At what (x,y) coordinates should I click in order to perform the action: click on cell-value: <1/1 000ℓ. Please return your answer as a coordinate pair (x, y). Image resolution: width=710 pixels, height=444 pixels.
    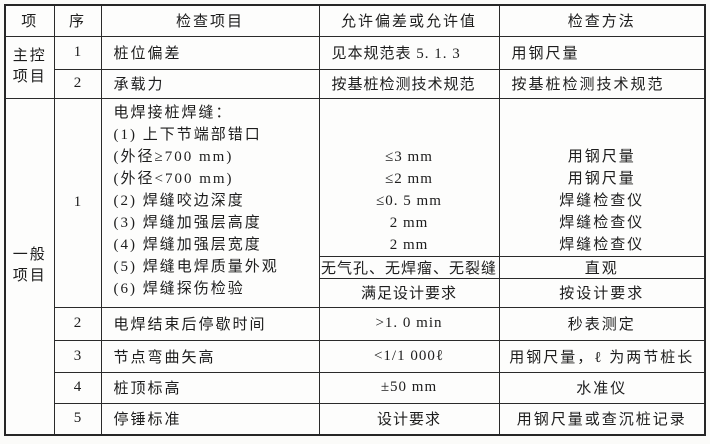
    Looking at the image, I should click on (409, 356).